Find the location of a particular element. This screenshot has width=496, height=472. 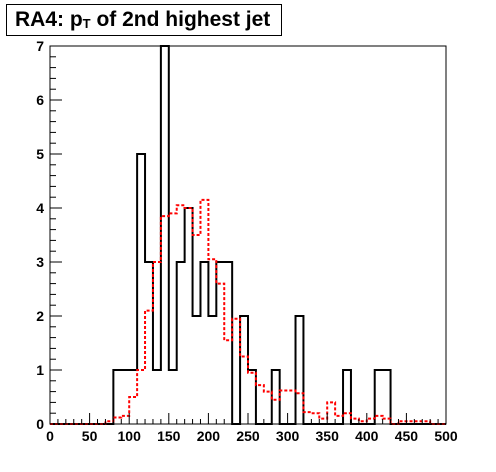

x-tick-label: 300 is located at coordinates (288, 436).